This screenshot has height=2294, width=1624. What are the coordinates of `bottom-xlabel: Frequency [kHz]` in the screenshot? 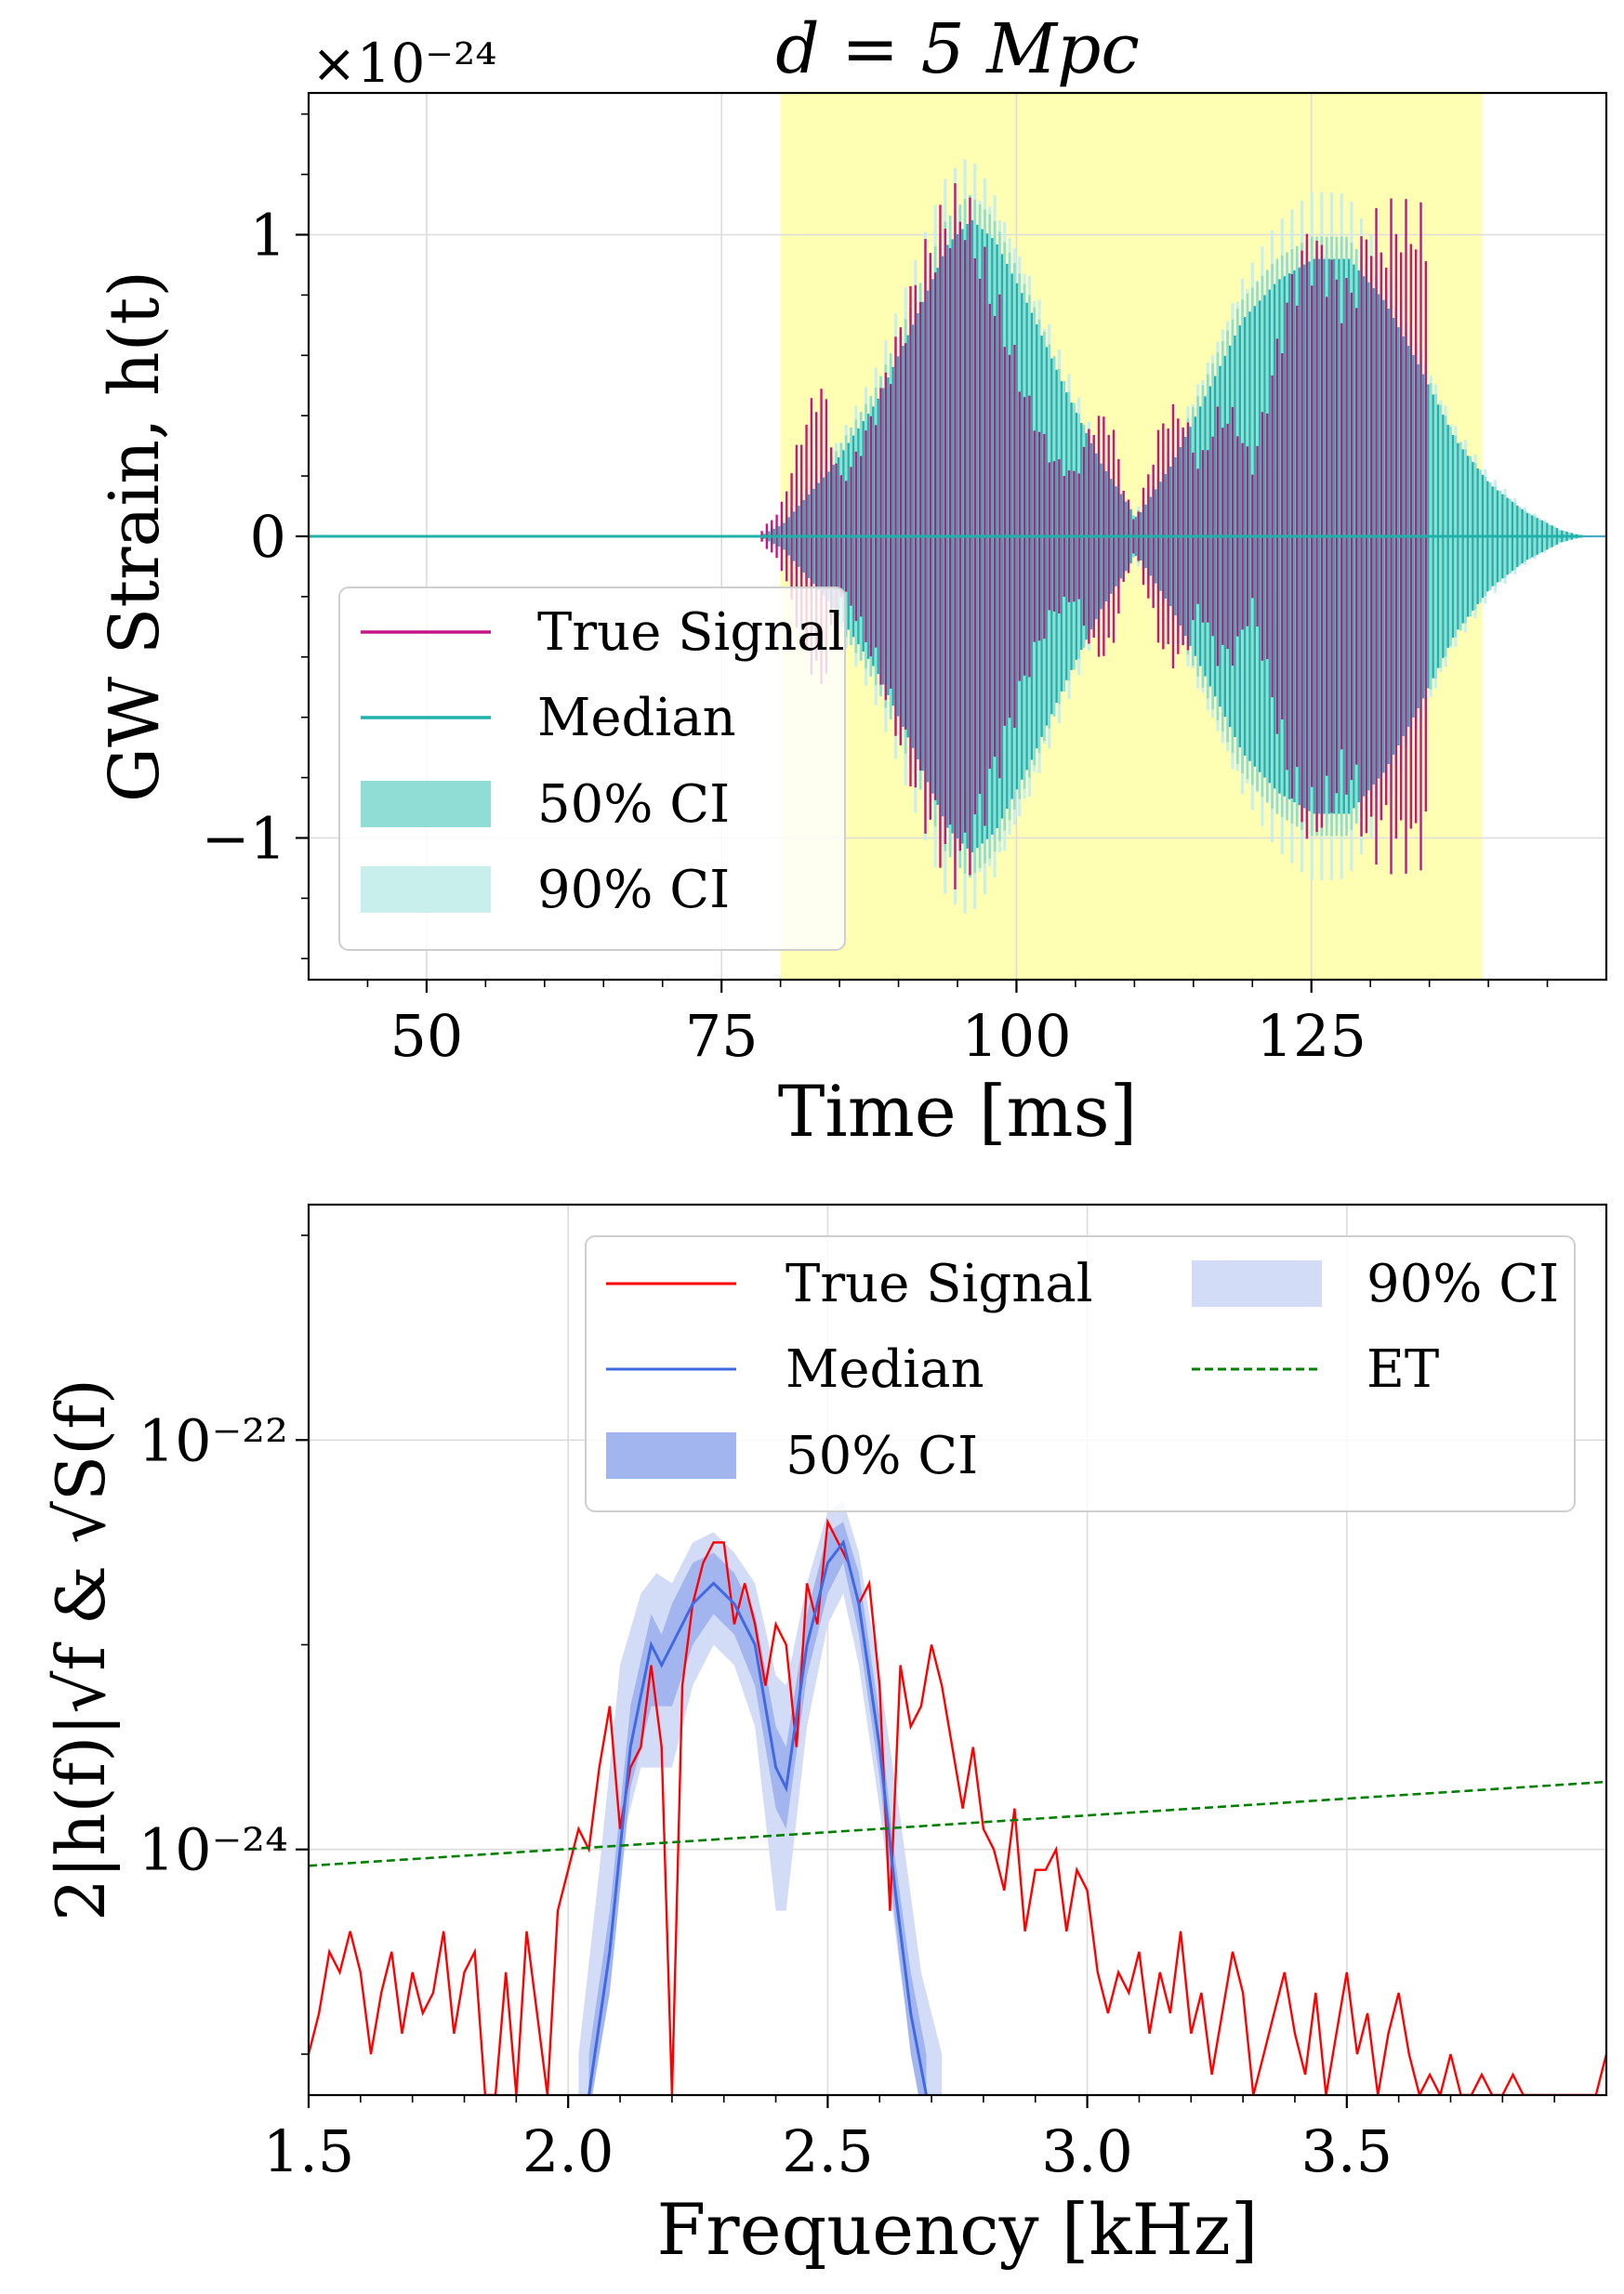 It's located at (958, 2229).